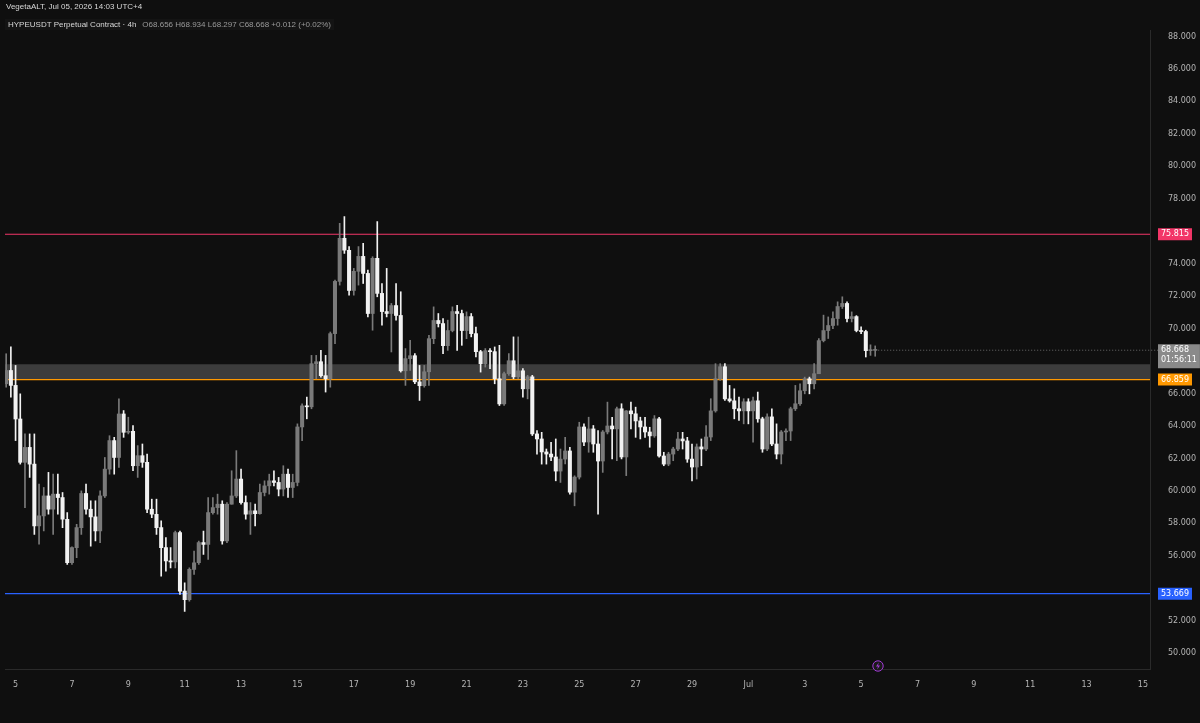  Describe the element at coordinates (1182, 328) in the screenshot. I see `y-tick-label: 70.000` at that location.